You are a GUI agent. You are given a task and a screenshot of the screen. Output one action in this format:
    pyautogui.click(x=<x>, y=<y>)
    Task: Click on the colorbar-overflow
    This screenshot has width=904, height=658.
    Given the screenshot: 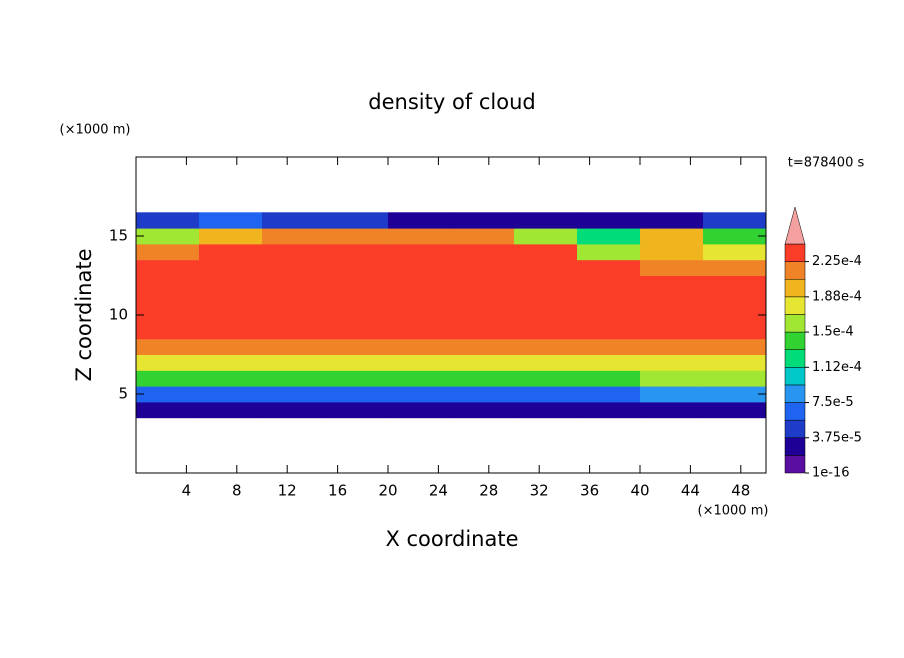 What is the action you would take?
    pyautogui.click(x=795, y=225)
    